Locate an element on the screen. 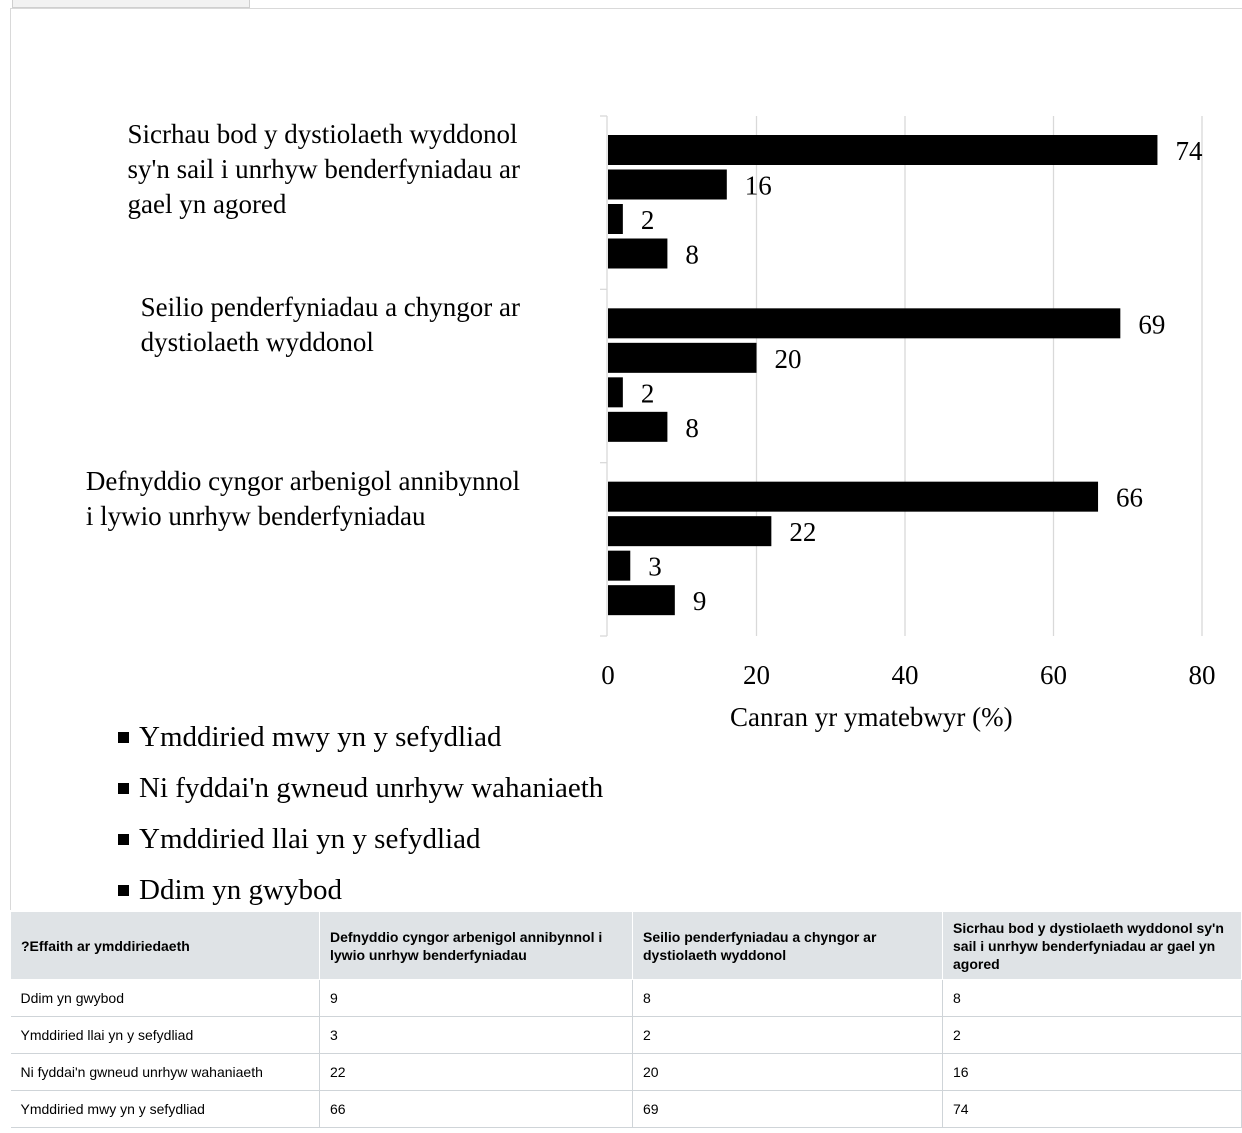 The image size is (1242, 1133). legend-item: Ddim yn gwybod is located at coordinates (360, 890).